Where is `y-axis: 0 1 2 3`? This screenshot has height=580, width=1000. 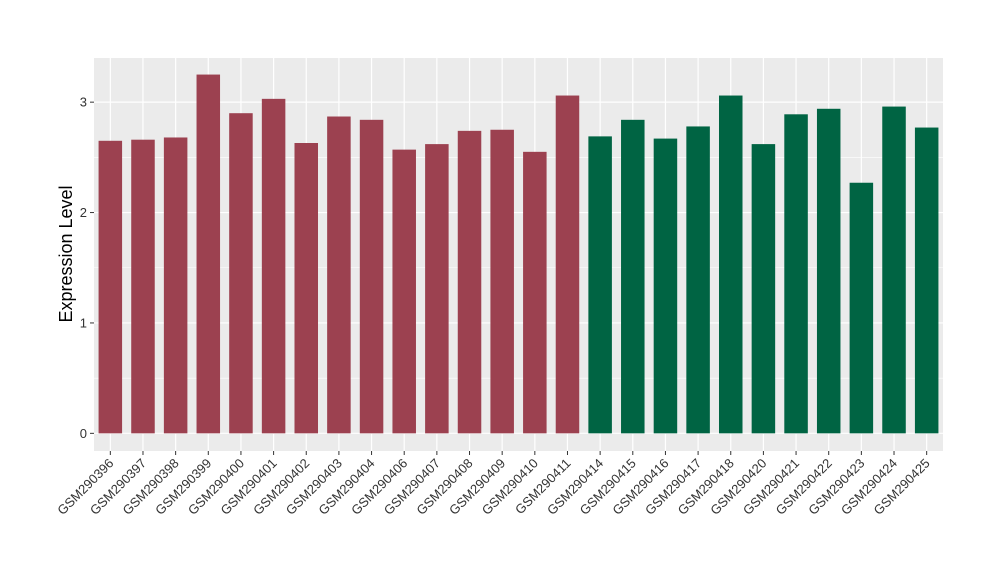 y-axis: 0 1 2 3 is located at coordinates (87, 268).